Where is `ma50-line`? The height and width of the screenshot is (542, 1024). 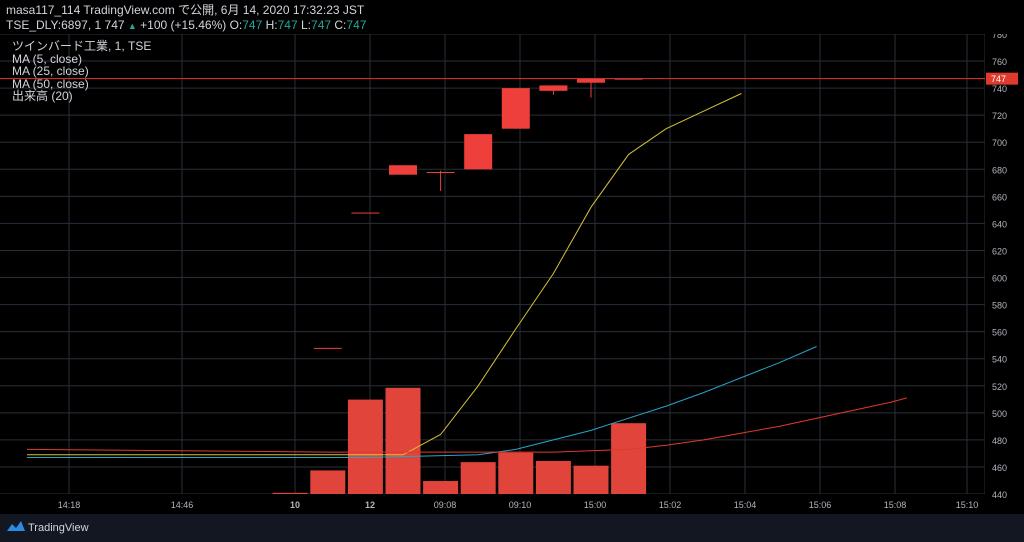
ma50-line is located at coordinates (466, 425).